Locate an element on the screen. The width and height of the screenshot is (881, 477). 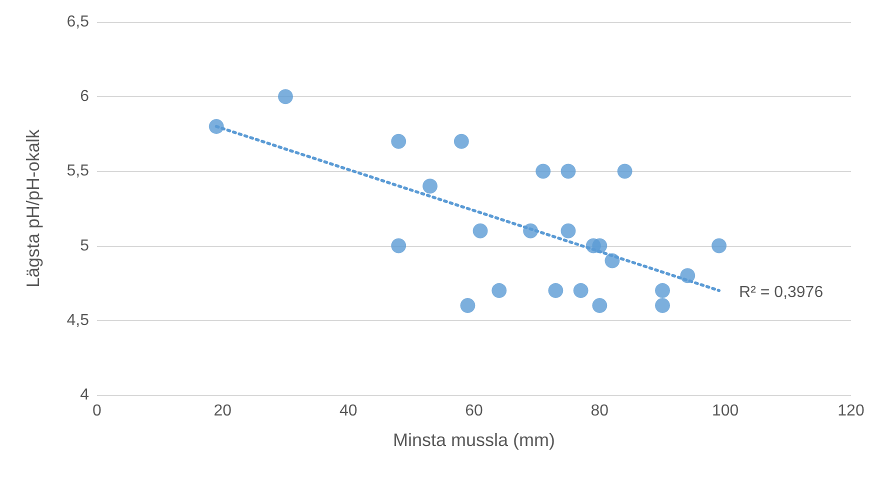
y-tick-label: 6,5 is located at coordinates (78, 22).